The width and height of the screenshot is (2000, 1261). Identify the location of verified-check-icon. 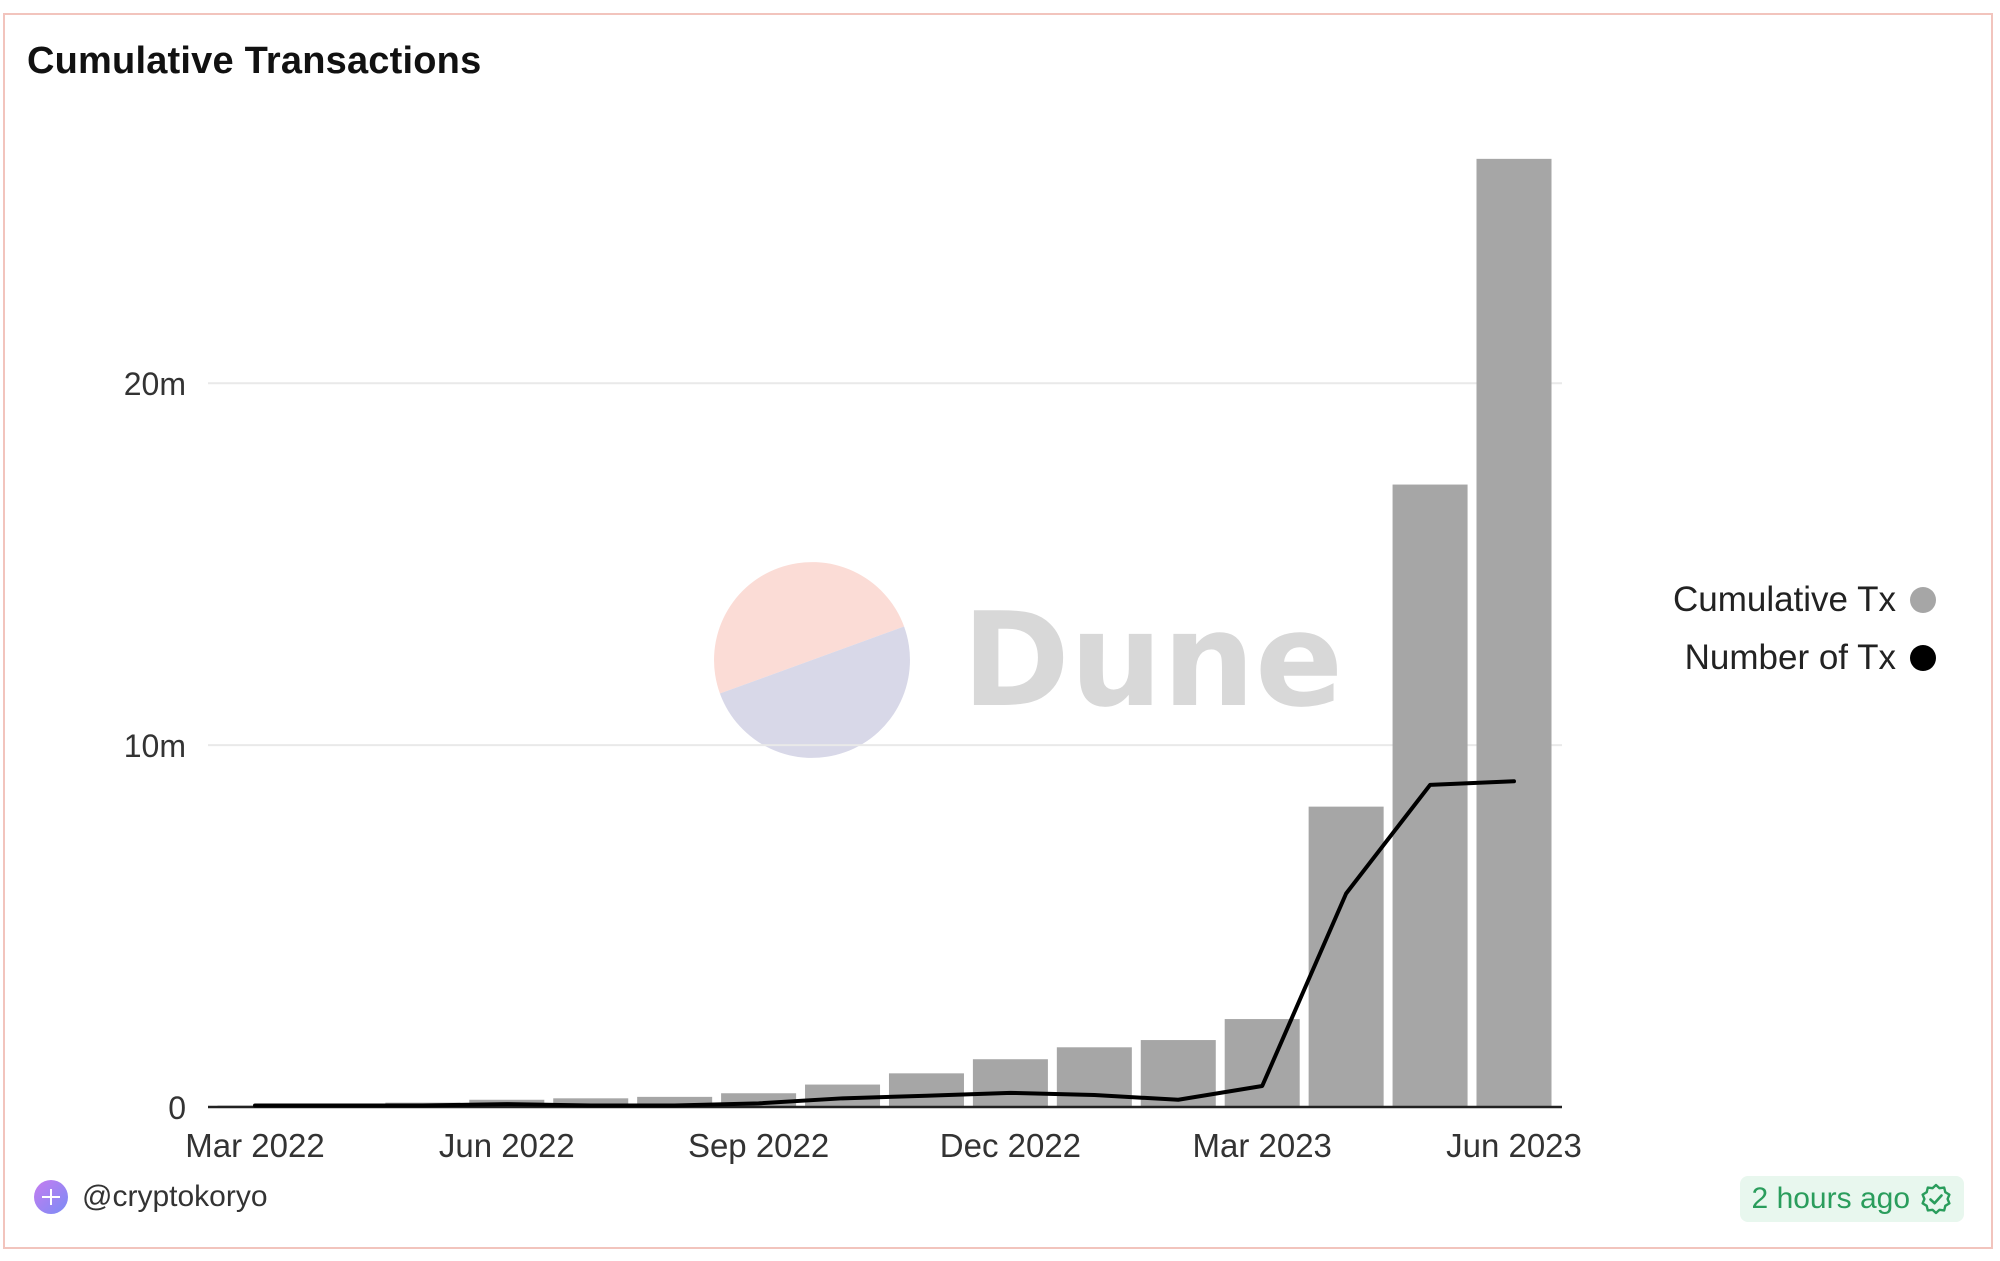
(1936, 1199).